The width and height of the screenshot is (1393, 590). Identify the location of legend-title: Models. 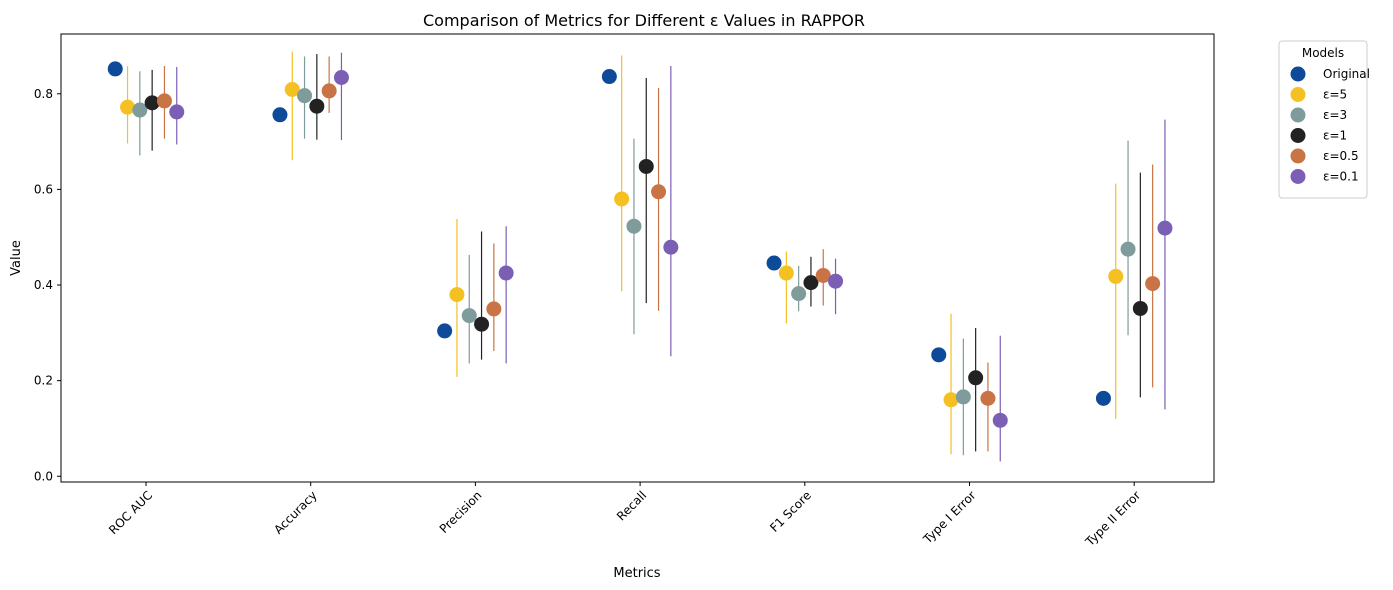
(1323, 53).